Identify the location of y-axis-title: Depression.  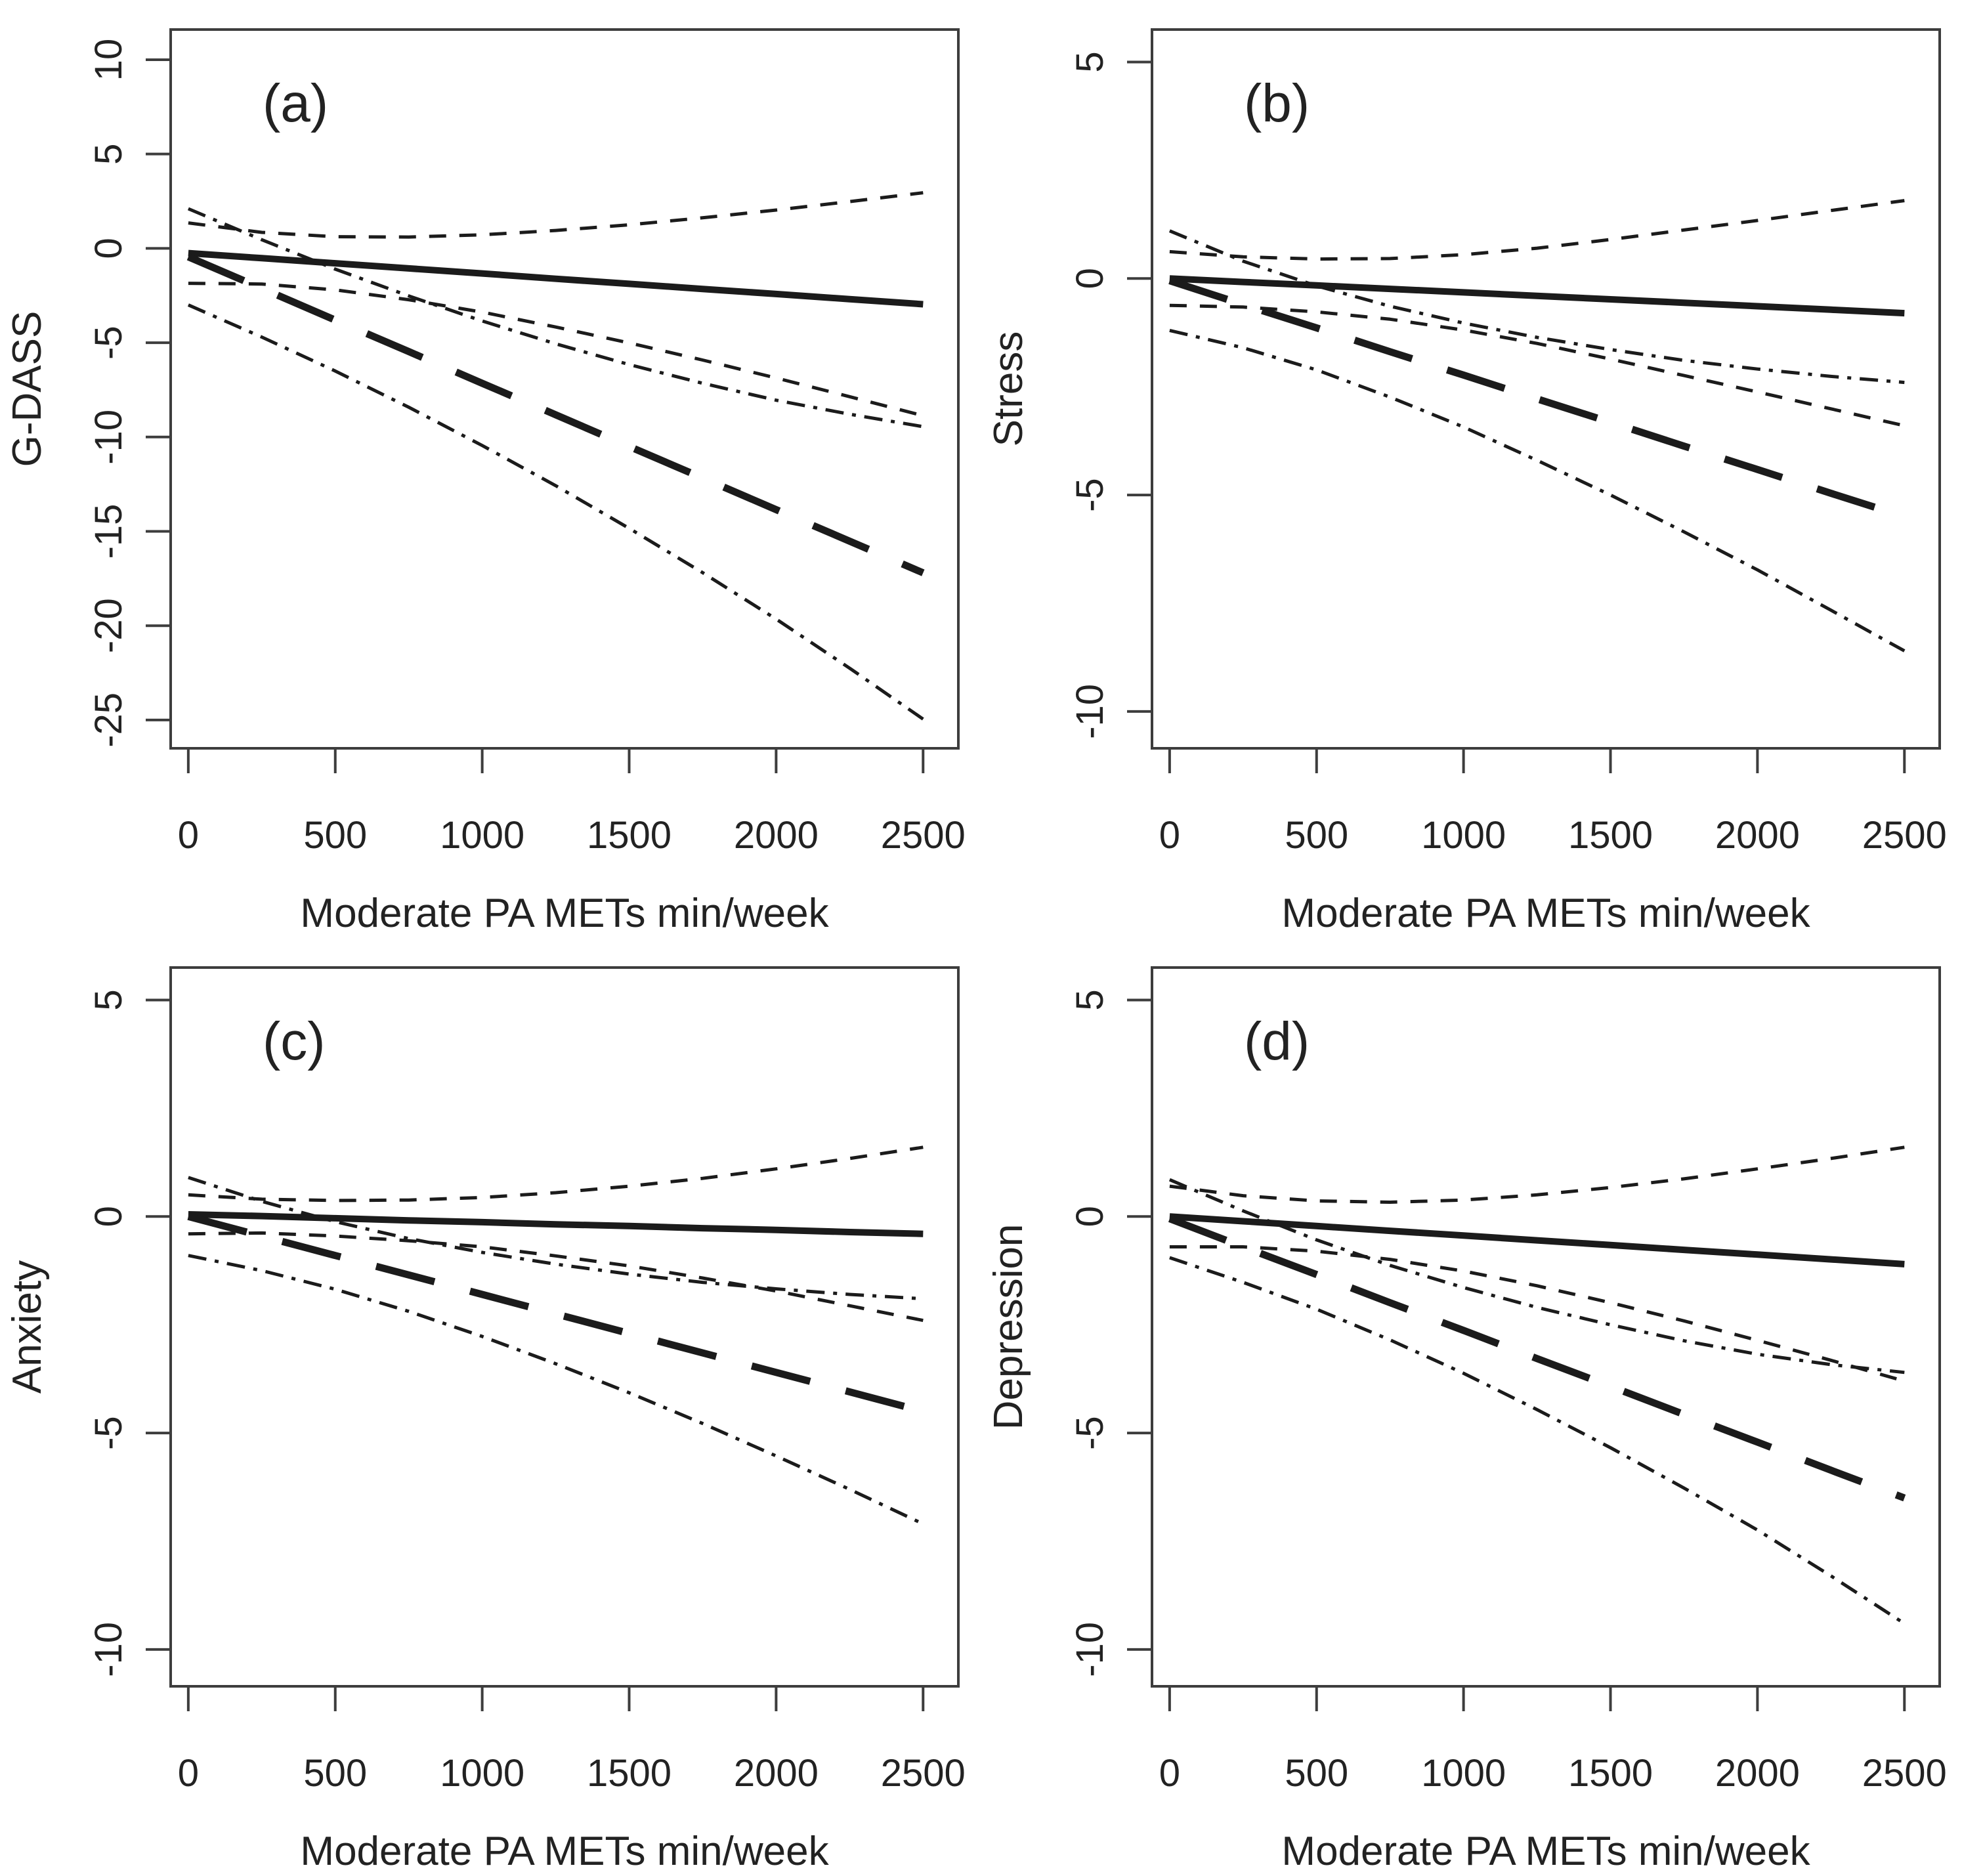
(1008, 1327).